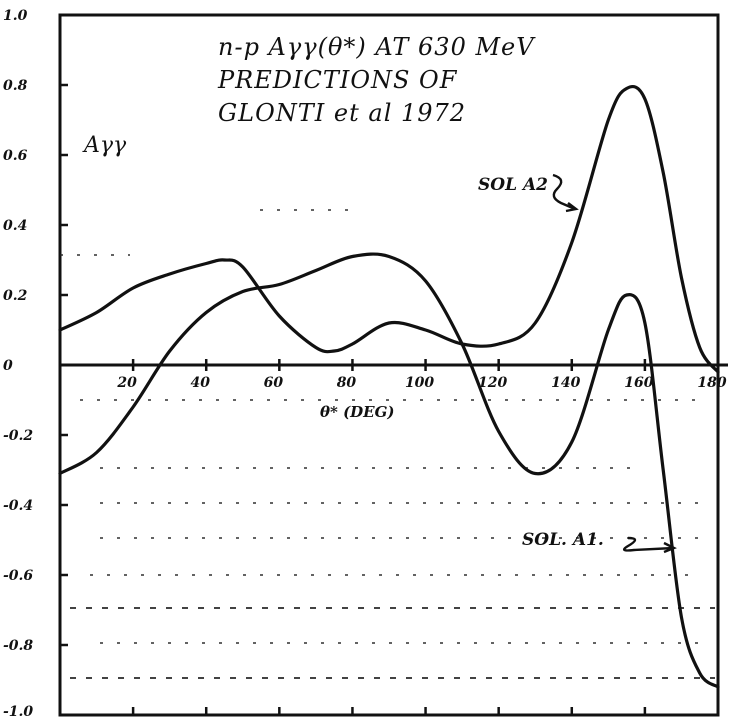 The height and width of the screenshot is (720, 736). I want to click on annotation-sol-a1-arrow, so click(648, 544).